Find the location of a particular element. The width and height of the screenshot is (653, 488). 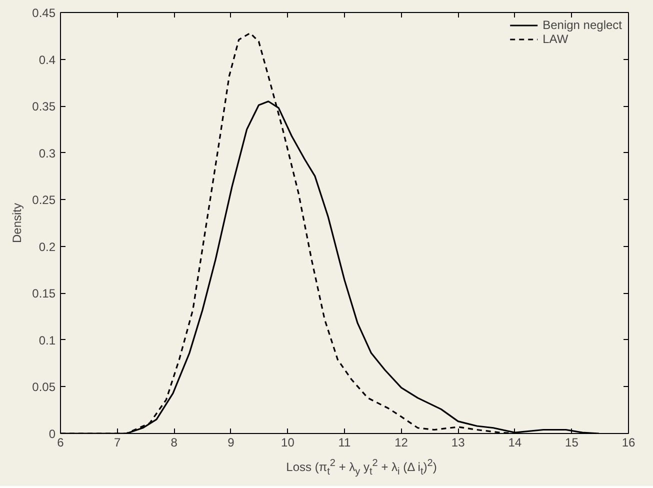

y-tick-label: 0.45 is located at coordinates (44, 13).